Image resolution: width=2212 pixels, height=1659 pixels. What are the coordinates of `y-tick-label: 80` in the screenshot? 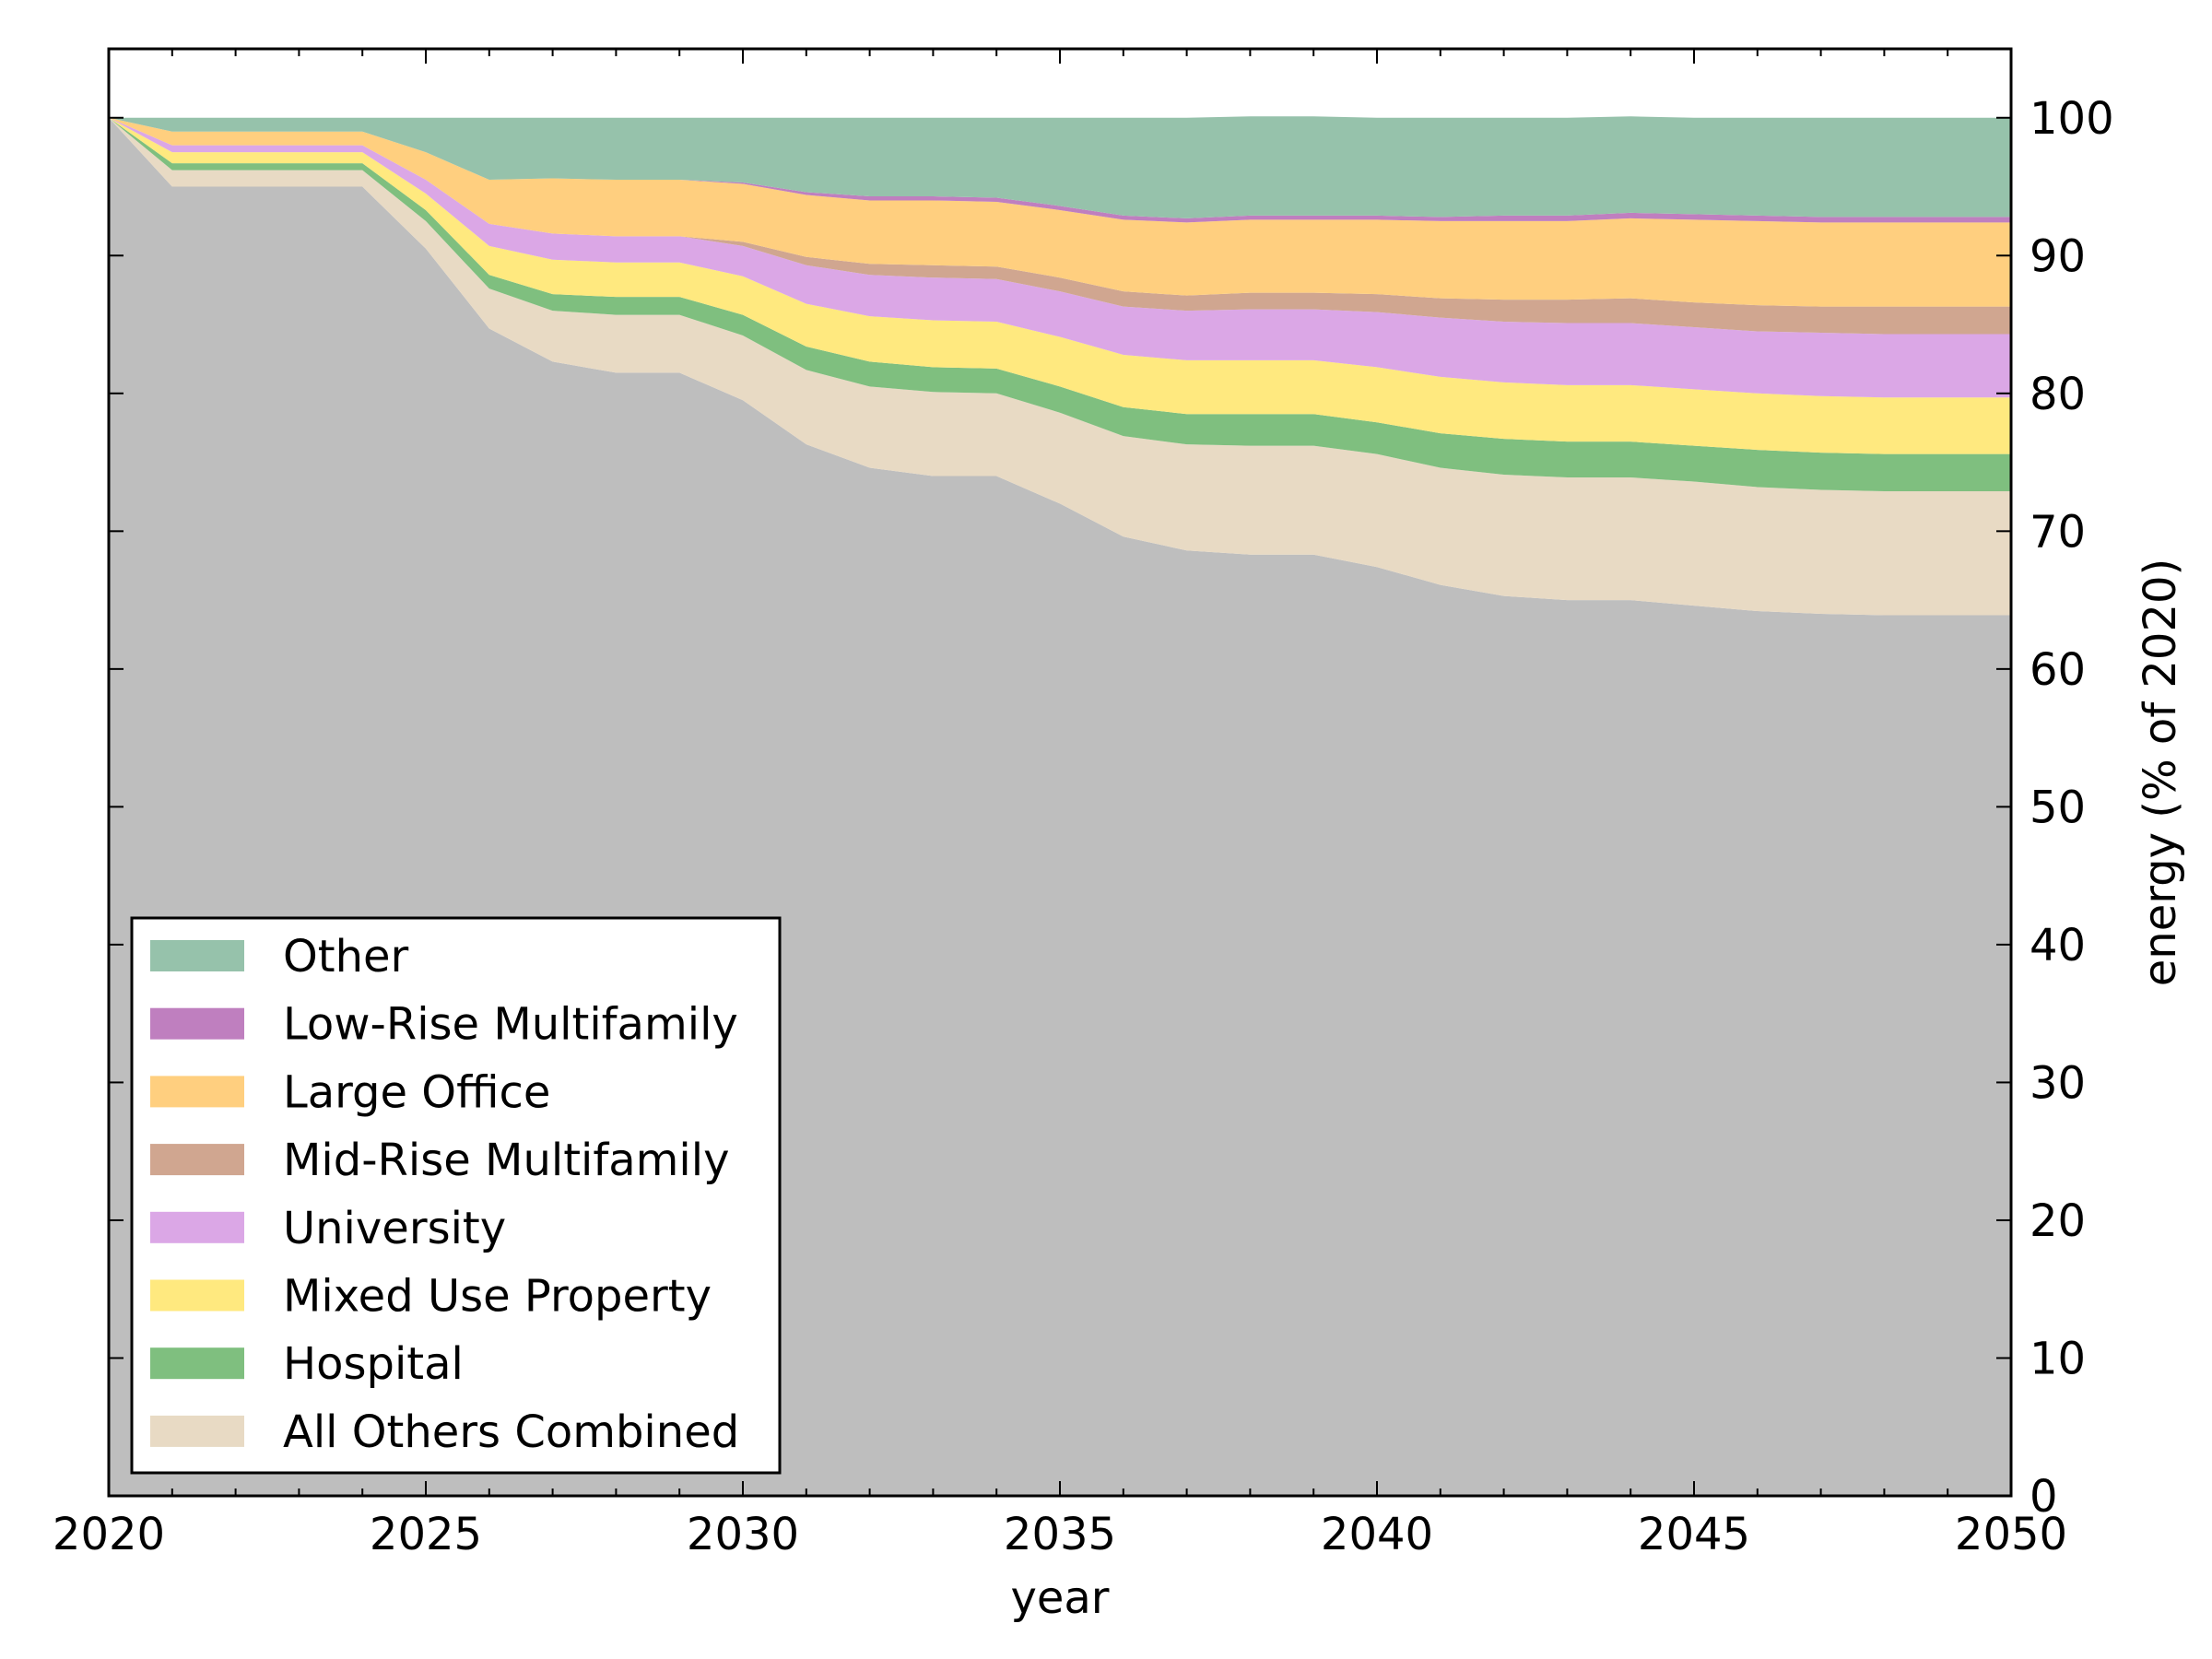 It's located at (2058, 394).